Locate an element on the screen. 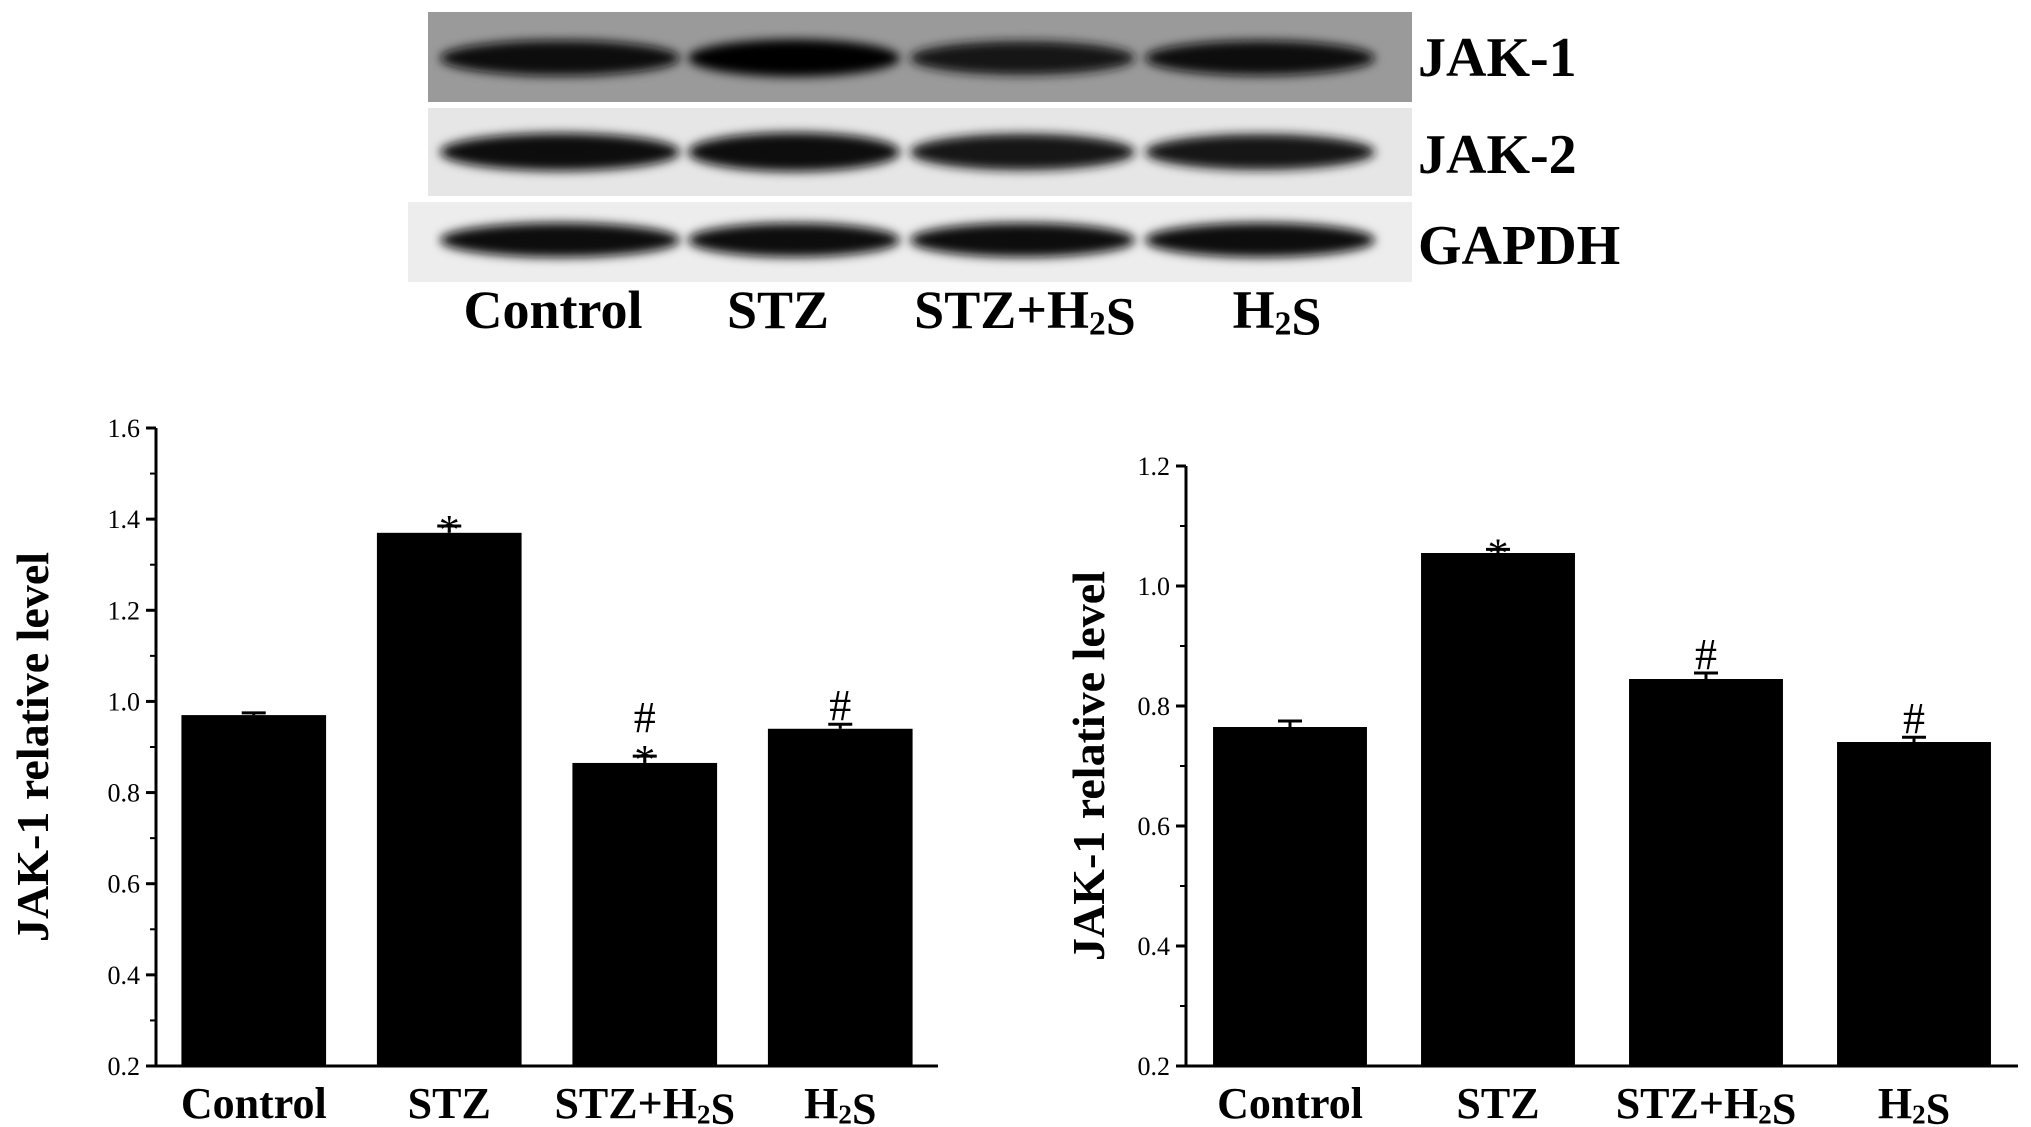 This screenshot has height=1127, width=2031. blot-band-label: JAK-1 is located at coordinates (1497, 58).